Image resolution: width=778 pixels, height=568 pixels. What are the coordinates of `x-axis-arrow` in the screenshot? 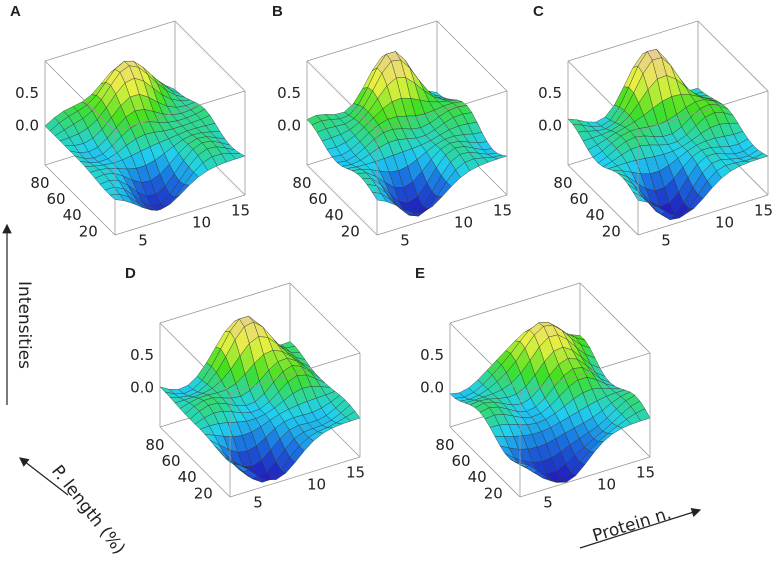 It's located at (640, 528).